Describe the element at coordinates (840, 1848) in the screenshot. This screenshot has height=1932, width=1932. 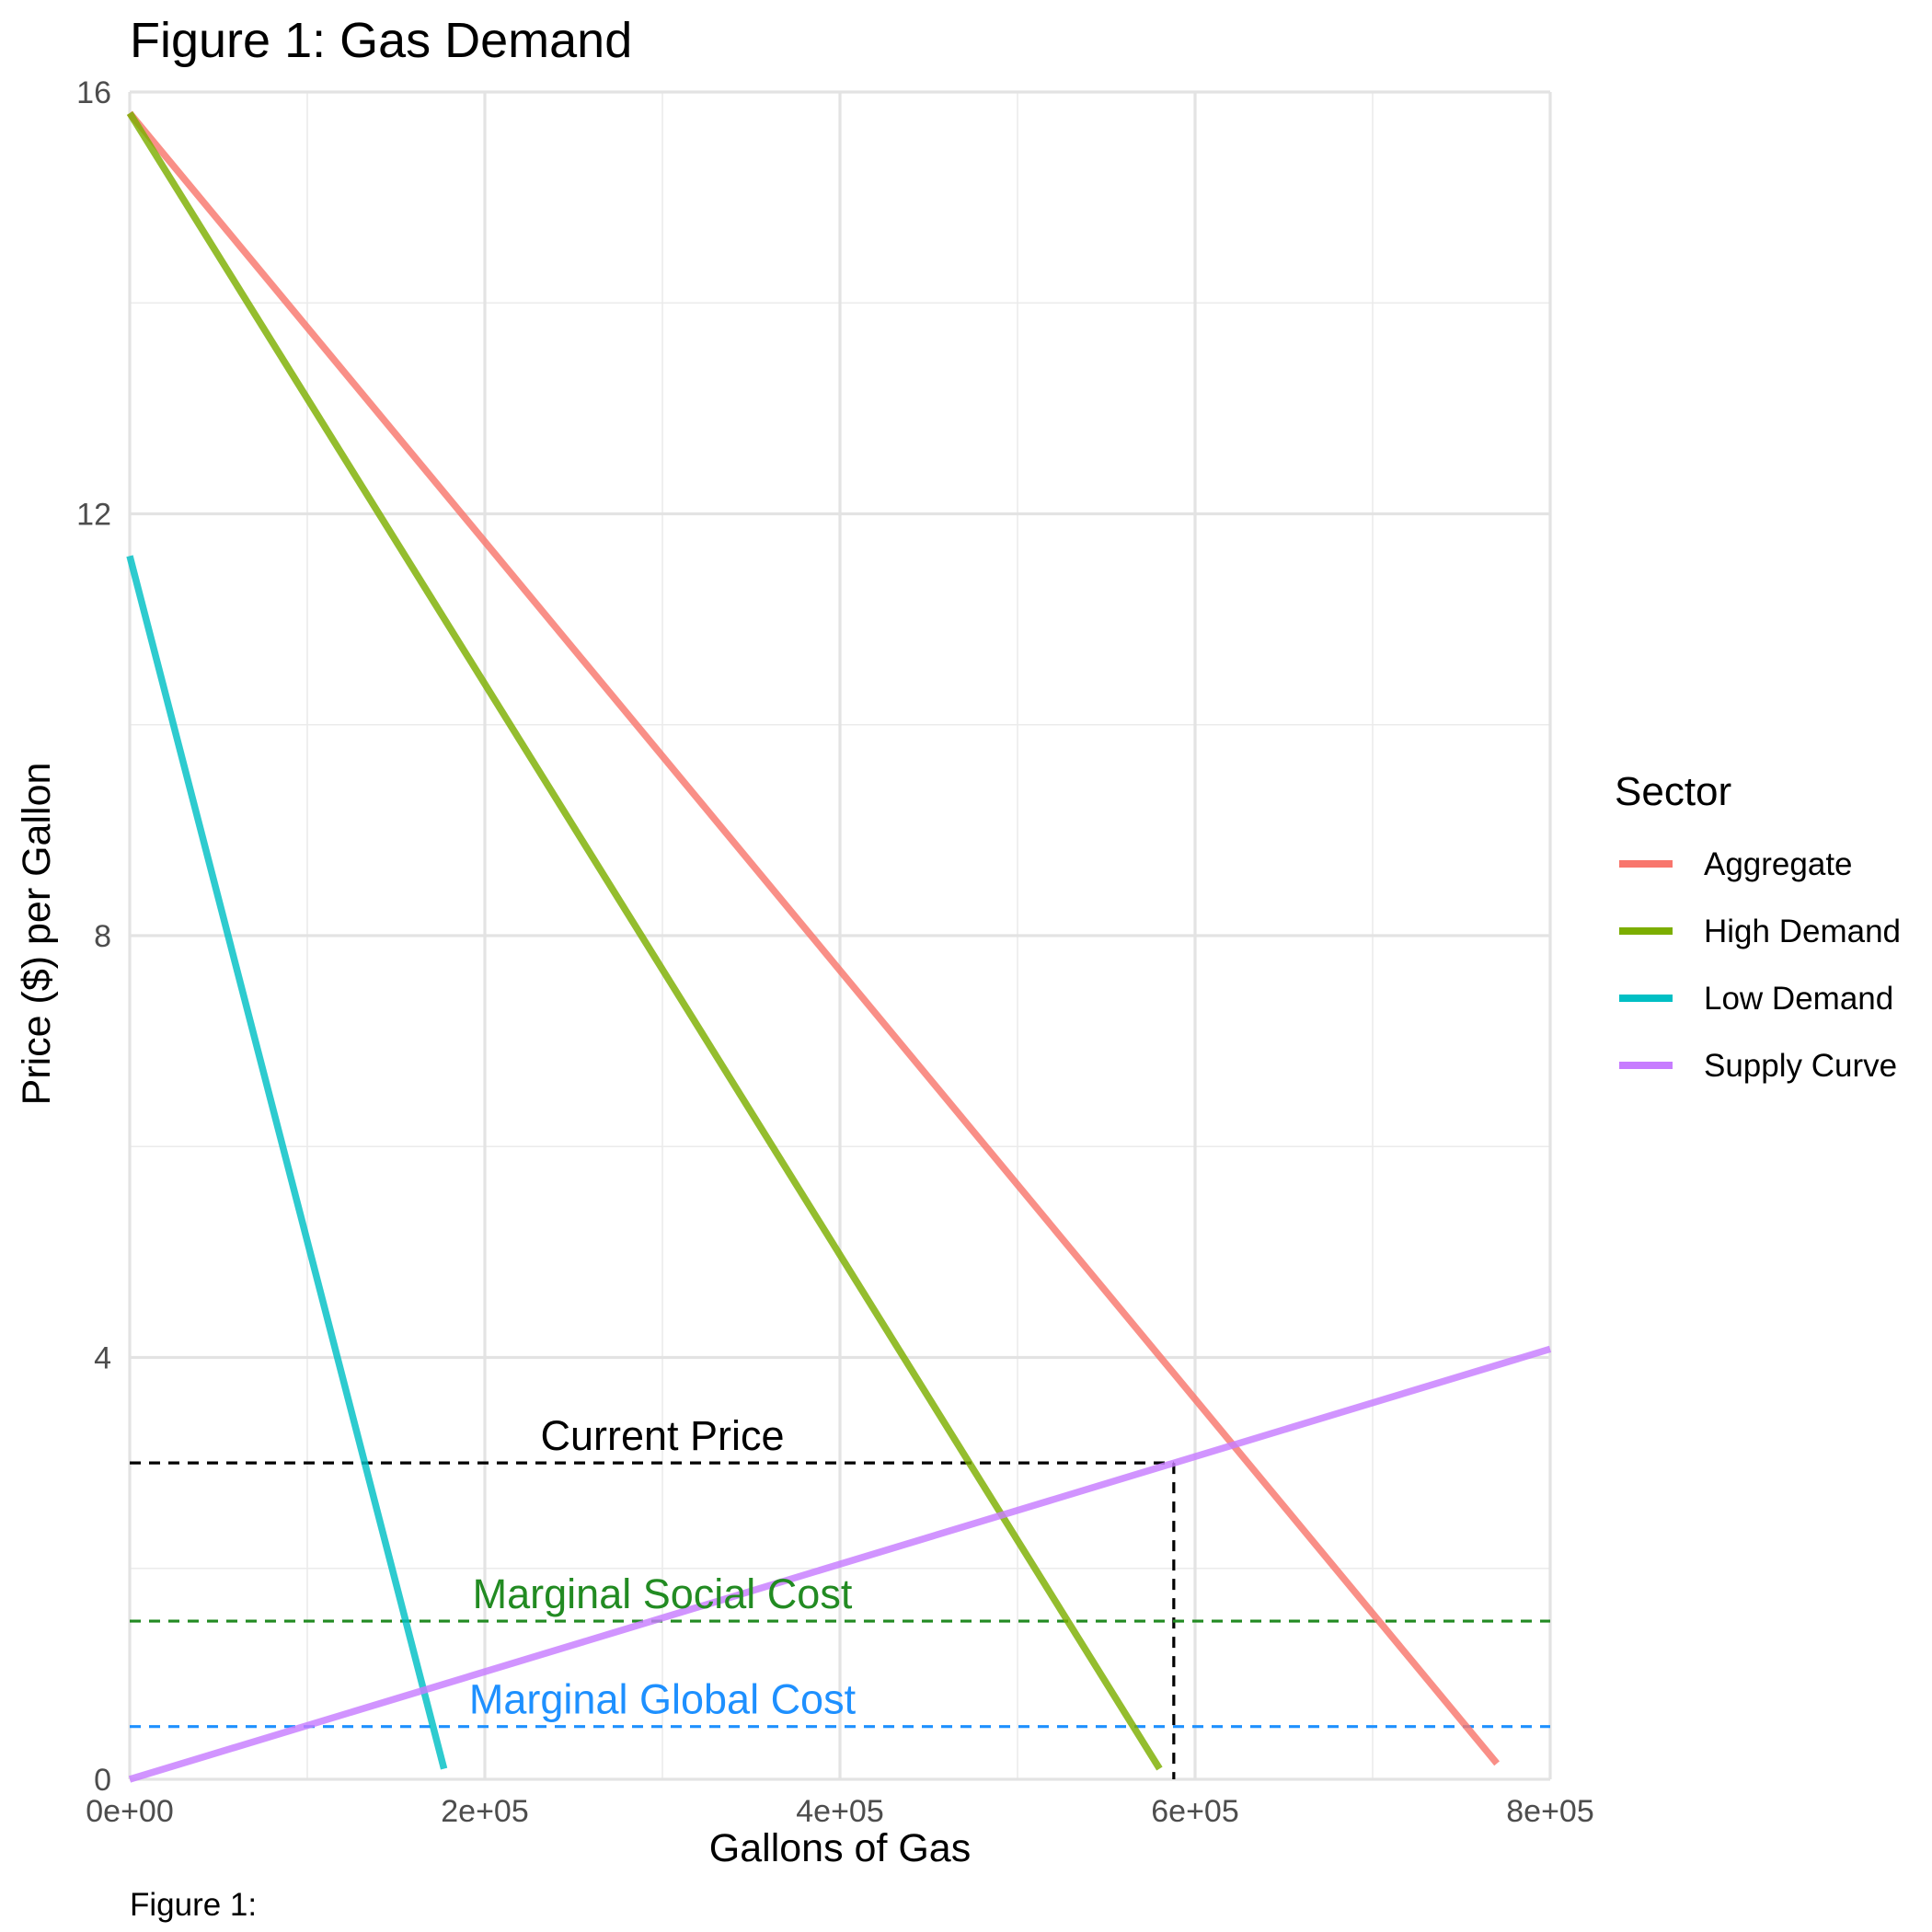
I see `x-axis-title: Gallons of Gas` at that location.